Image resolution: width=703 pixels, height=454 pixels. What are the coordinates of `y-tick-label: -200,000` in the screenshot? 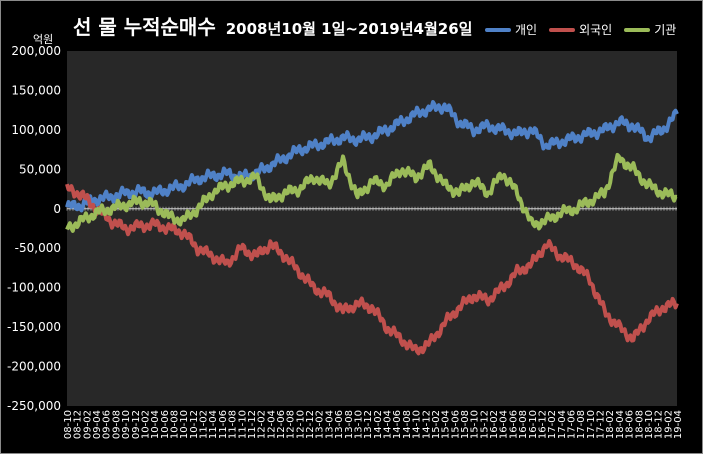 It's located at (34, 367).